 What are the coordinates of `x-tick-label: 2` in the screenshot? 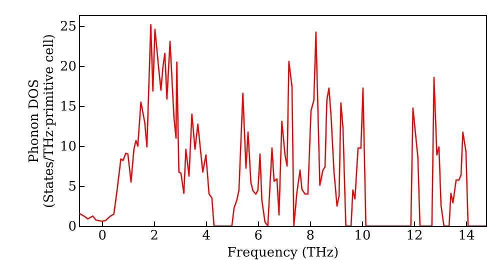 It's located at (154, 236).